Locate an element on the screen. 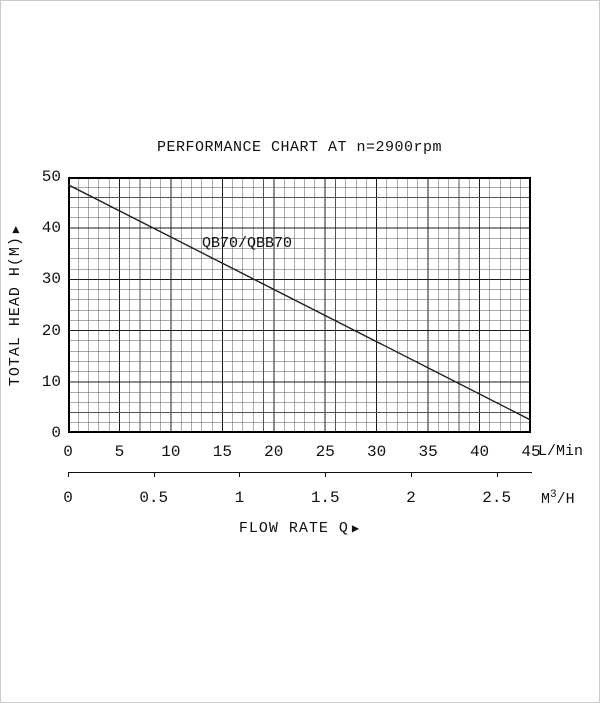  x-primary-tick-label: 35 is located at coordinates (428, 452).